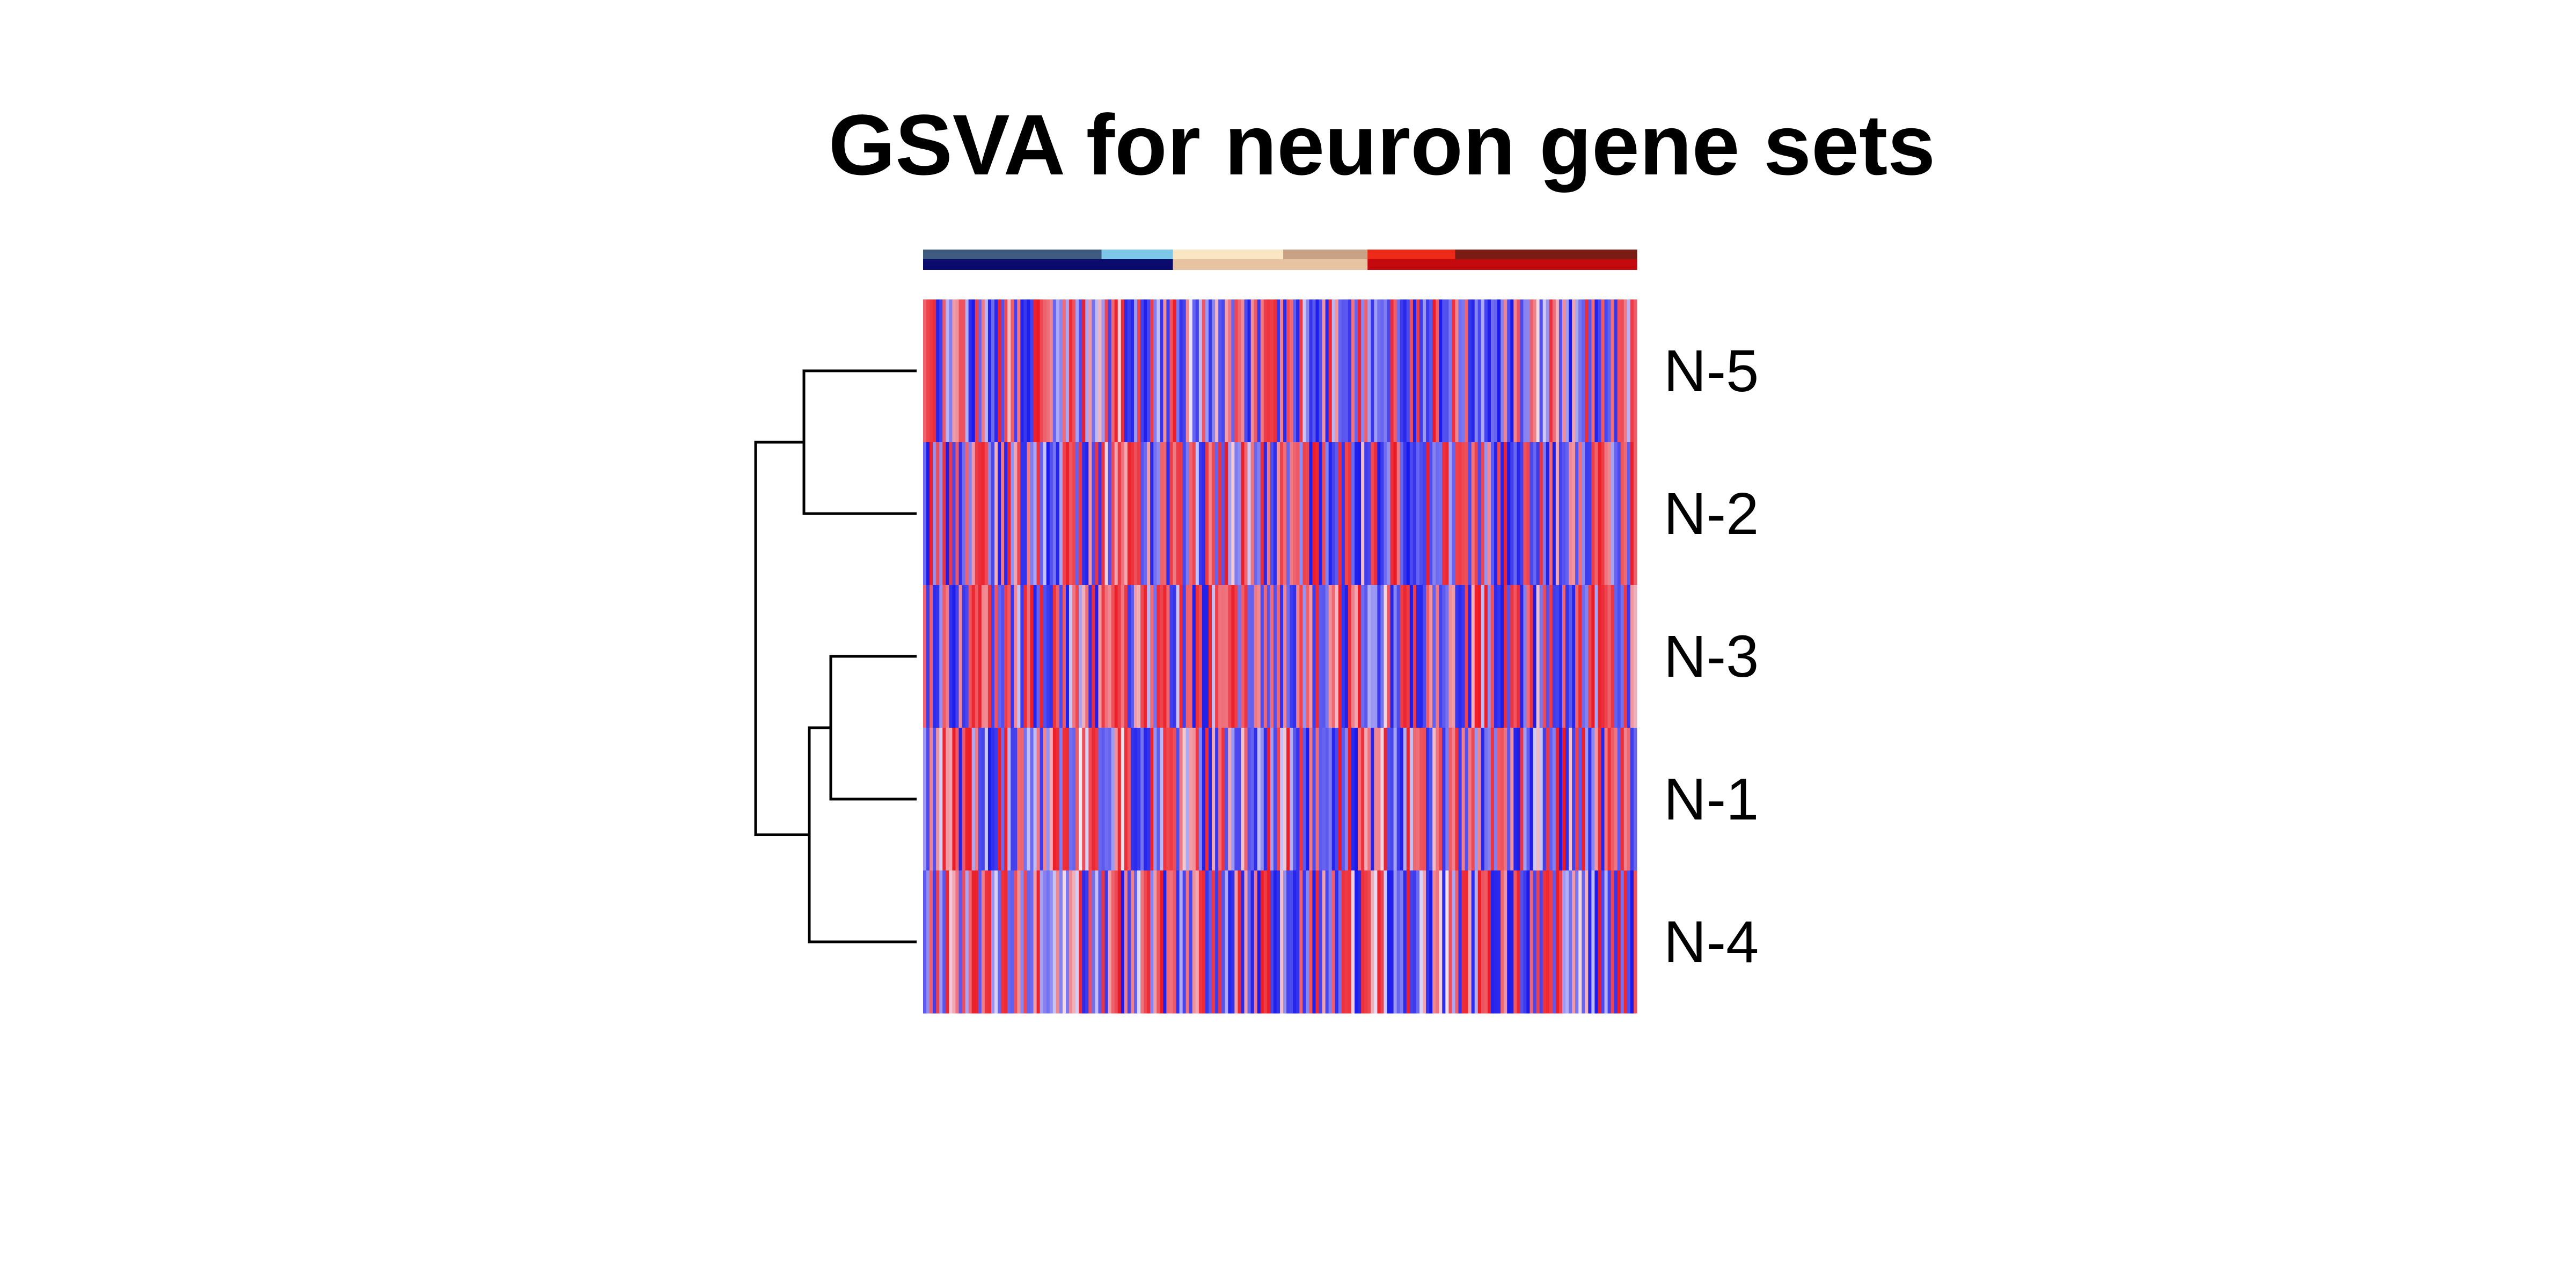 This screenshot has height=1288, width=2576. What do you see at coordinates (1711, 799) in the screenshot?
I see `row-label-n-1: N-1` at bounding box center [1711, 799].